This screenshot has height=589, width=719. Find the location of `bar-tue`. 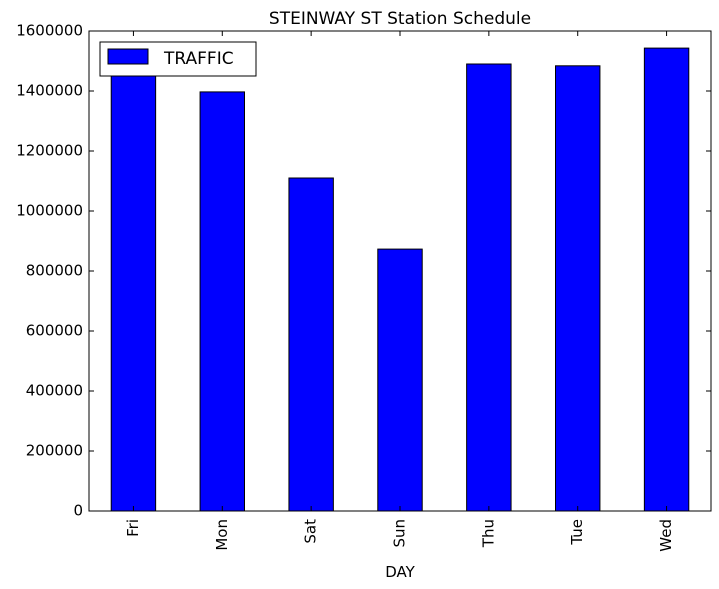

bar-tue is located at coordinates (578, 288).